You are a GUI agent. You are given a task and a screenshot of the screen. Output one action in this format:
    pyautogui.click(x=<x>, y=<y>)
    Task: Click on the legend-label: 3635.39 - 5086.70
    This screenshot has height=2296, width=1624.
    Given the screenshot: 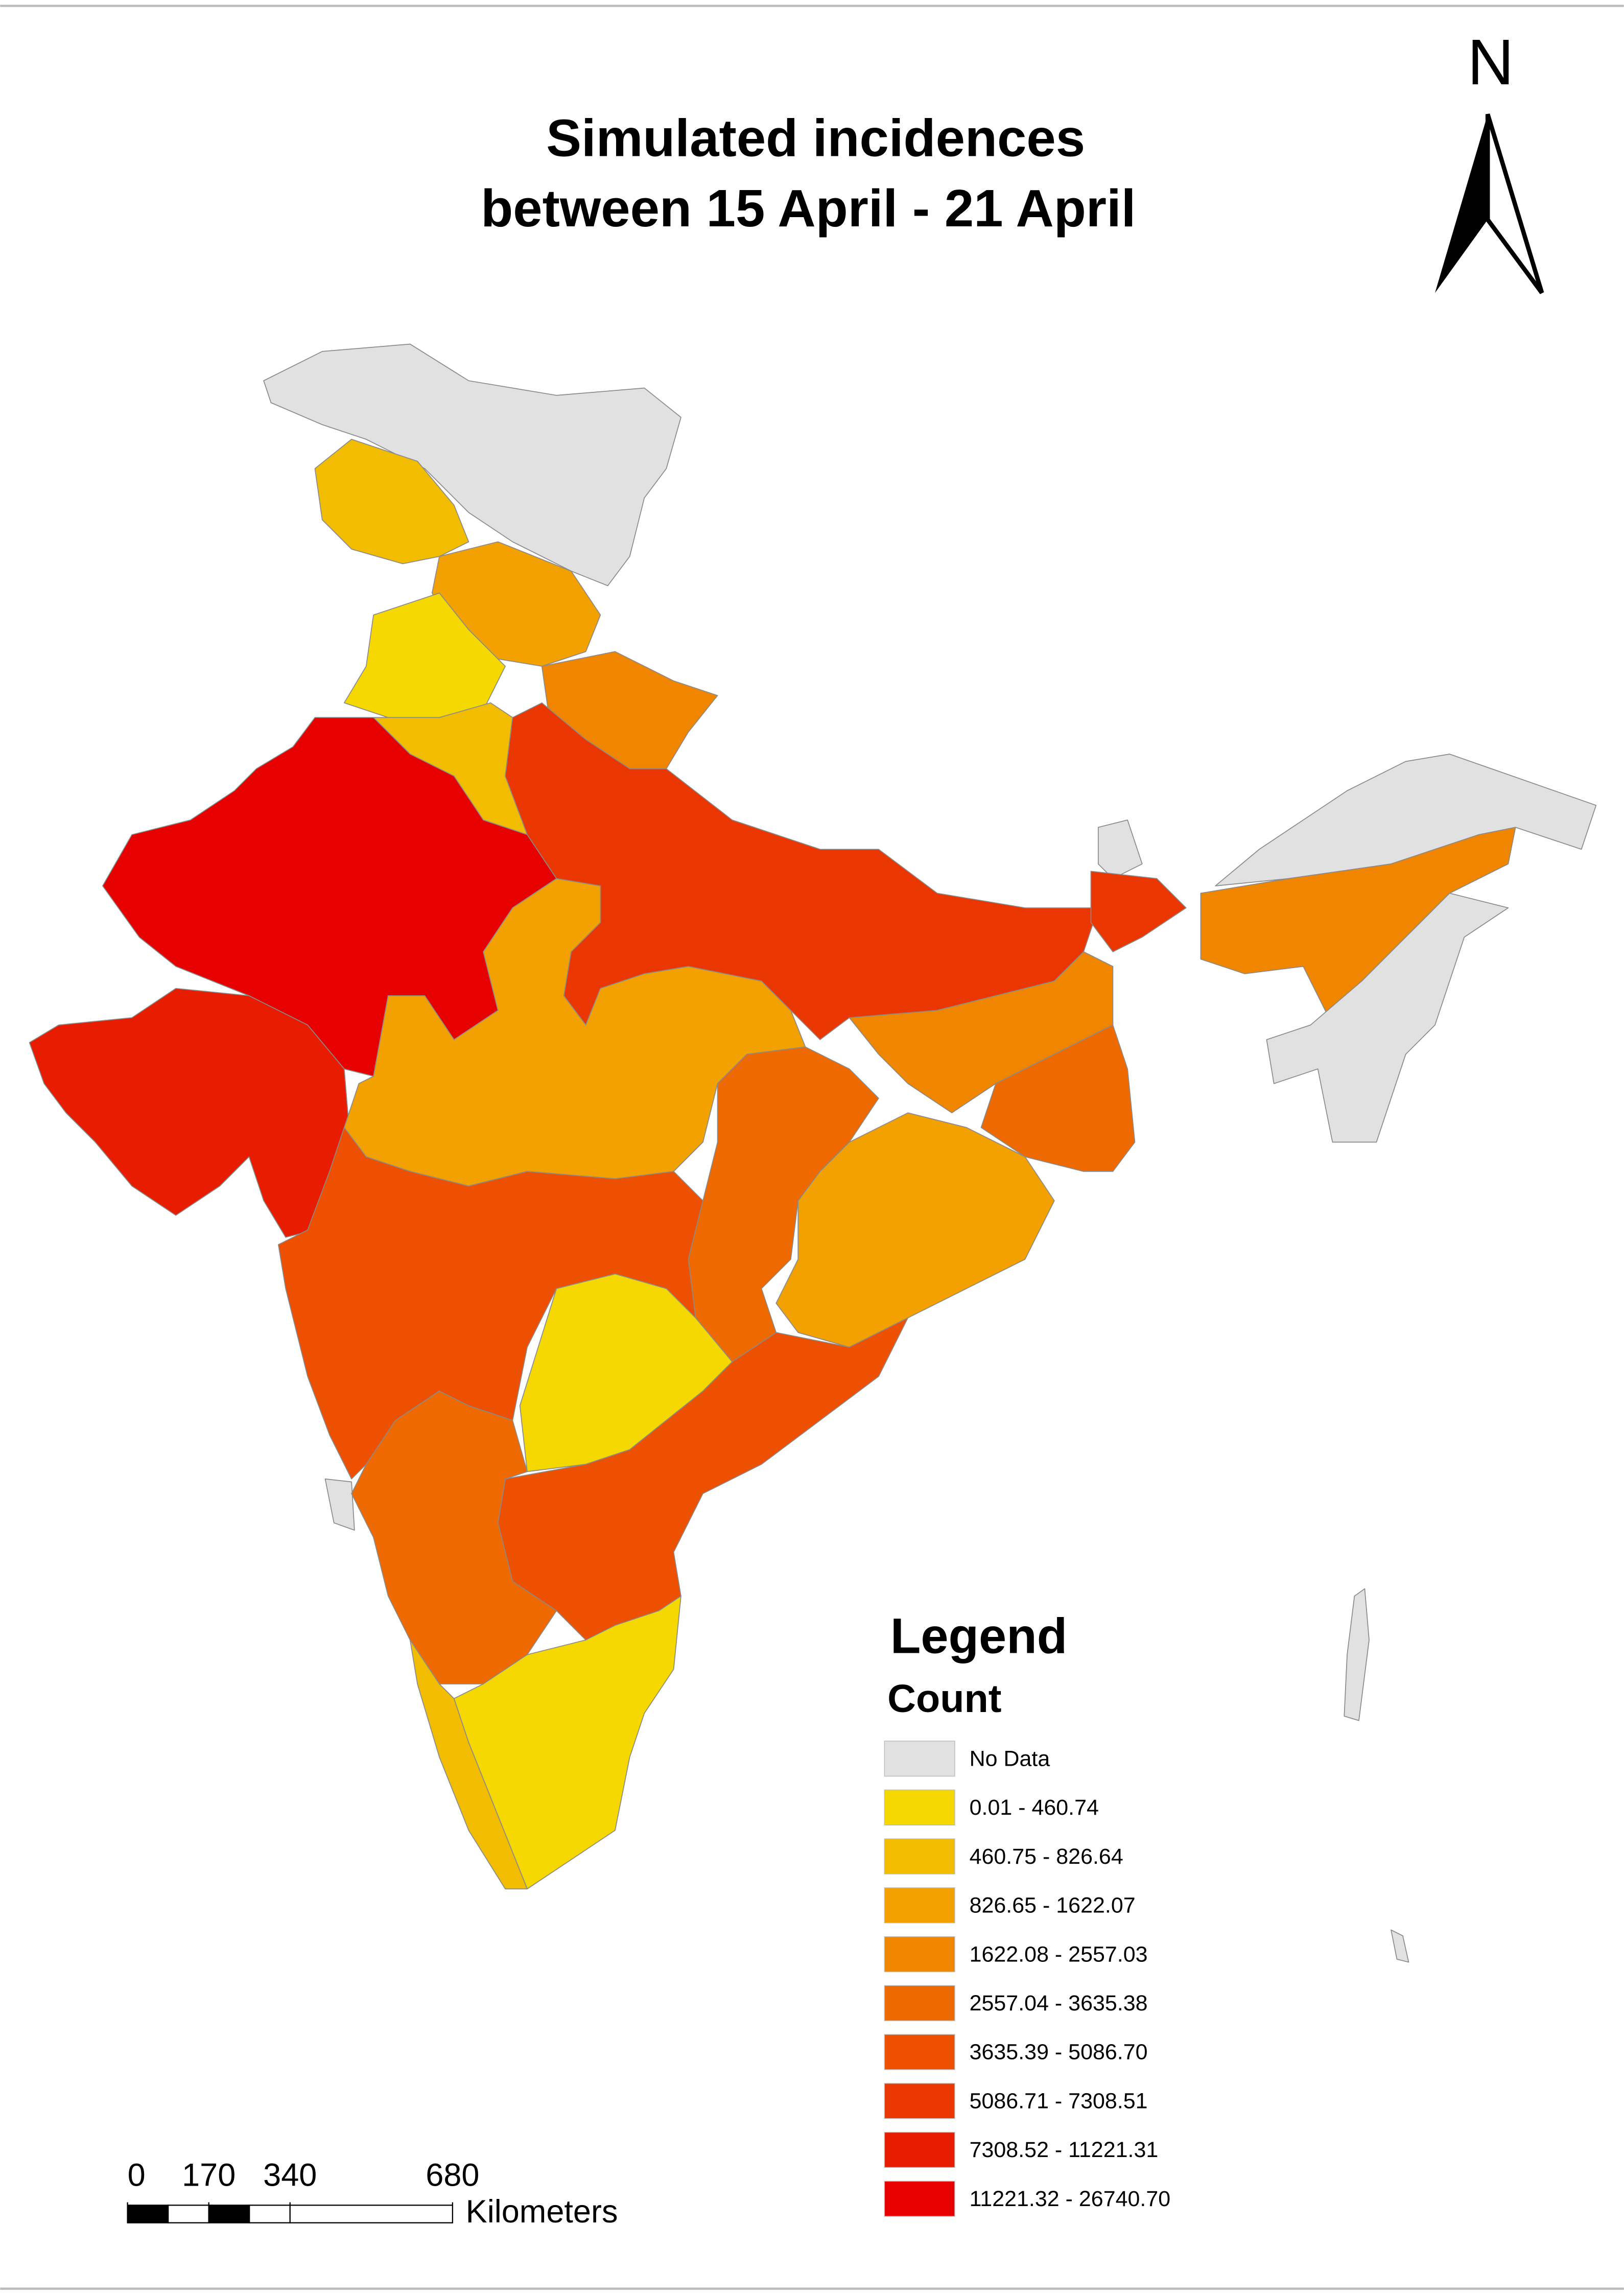 What is the action you would take?
    pyautogui.click(x=1059, y=2052)
    